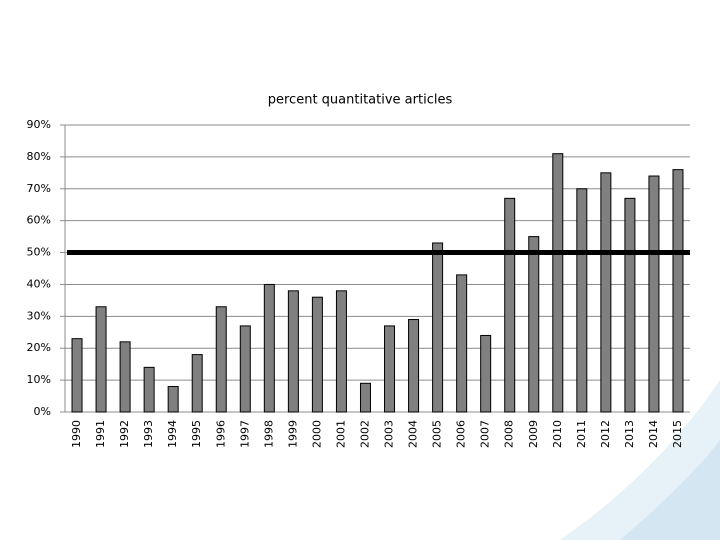 The height and width of the screenshot is (540, 720). What do you see at coordinates (39, 124) in the screenshot?
I see `y-tick-label: 90%` at bounding box center [39, 124].